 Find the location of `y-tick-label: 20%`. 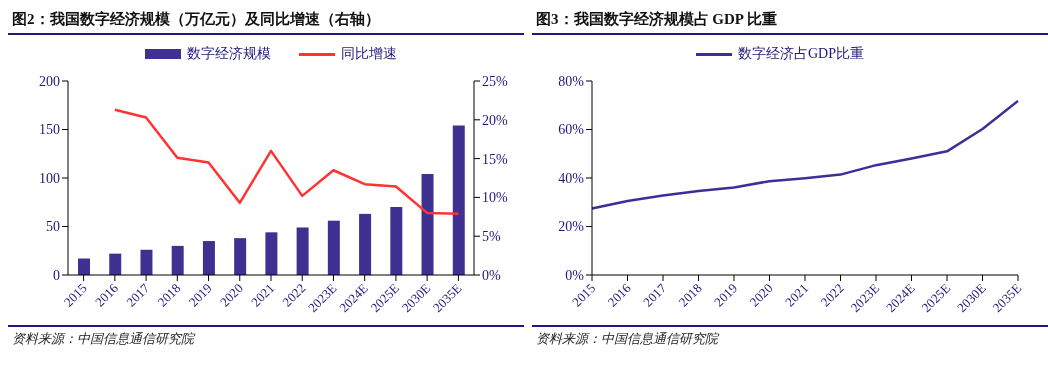

y-tick-label: 20% is located at coordinates (571, 227).